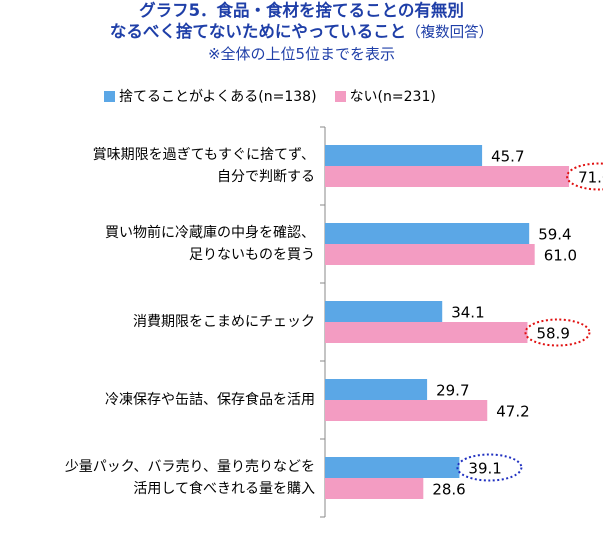 This screenshot has width=603, height=537. What do you see at coordinates (450, 33) in the screenshot?
I see `chart-title-paren: （複数回答）` at bounding box center [450, 33].